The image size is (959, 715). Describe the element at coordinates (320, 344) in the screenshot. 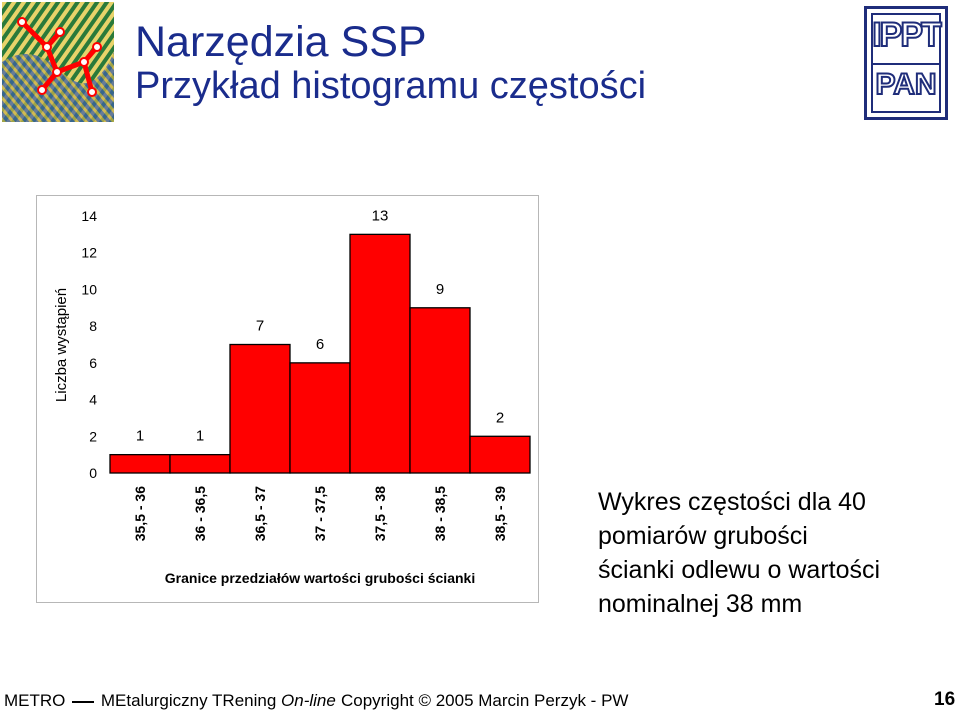

I see `bar-data-label: 6` at that location.